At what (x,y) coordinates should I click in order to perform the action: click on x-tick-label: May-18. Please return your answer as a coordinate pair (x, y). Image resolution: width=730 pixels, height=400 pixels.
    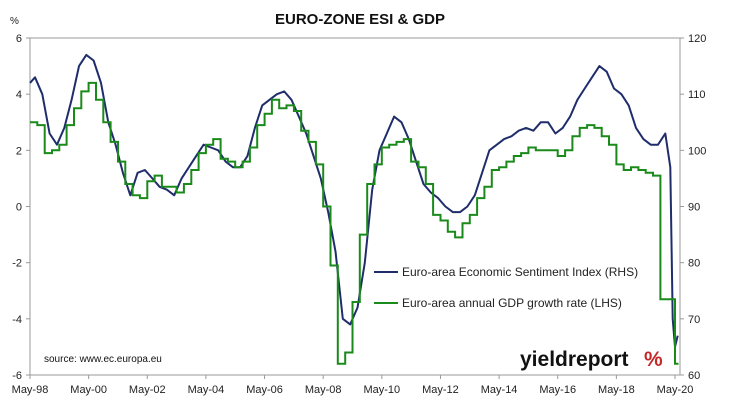
    Looking at the image, I should click on (616, 390).